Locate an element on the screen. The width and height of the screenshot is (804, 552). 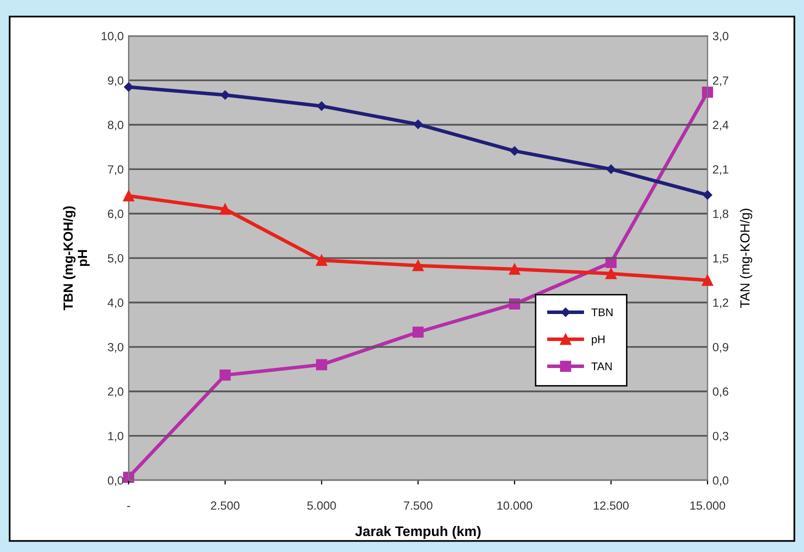
y2-axis-title: TAN (mg-KOH/g) is located at coordinates (746, 258).